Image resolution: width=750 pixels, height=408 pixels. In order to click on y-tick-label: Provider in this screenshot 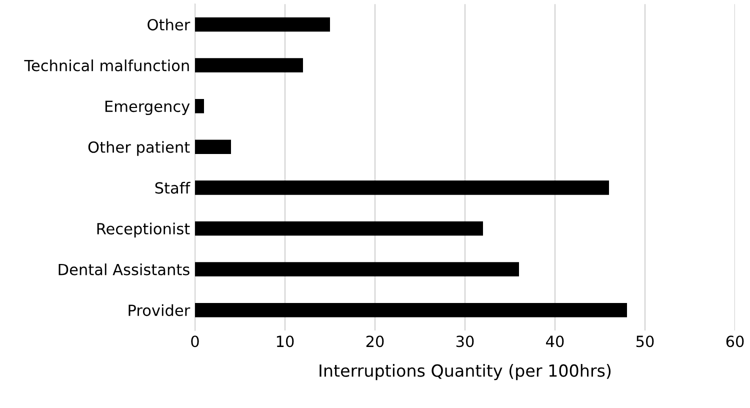, I will do `click(159, 310)`.